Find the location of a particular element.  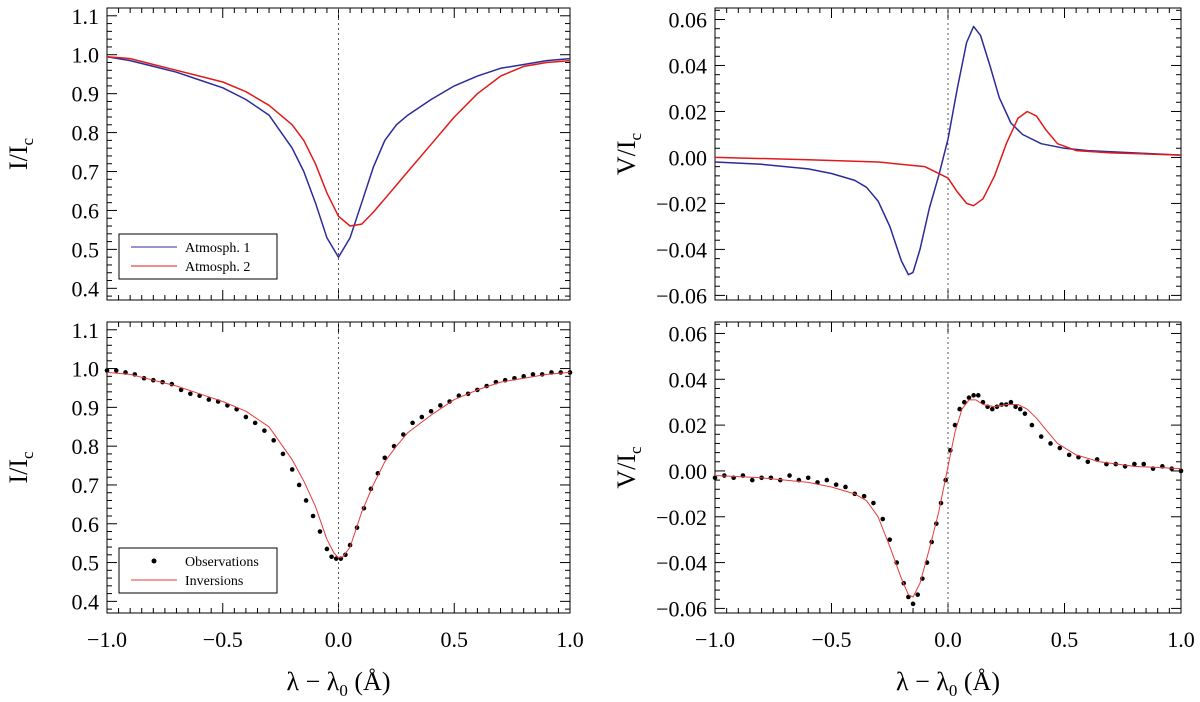

legend-marker-dot is located at coordinates (154, 561).